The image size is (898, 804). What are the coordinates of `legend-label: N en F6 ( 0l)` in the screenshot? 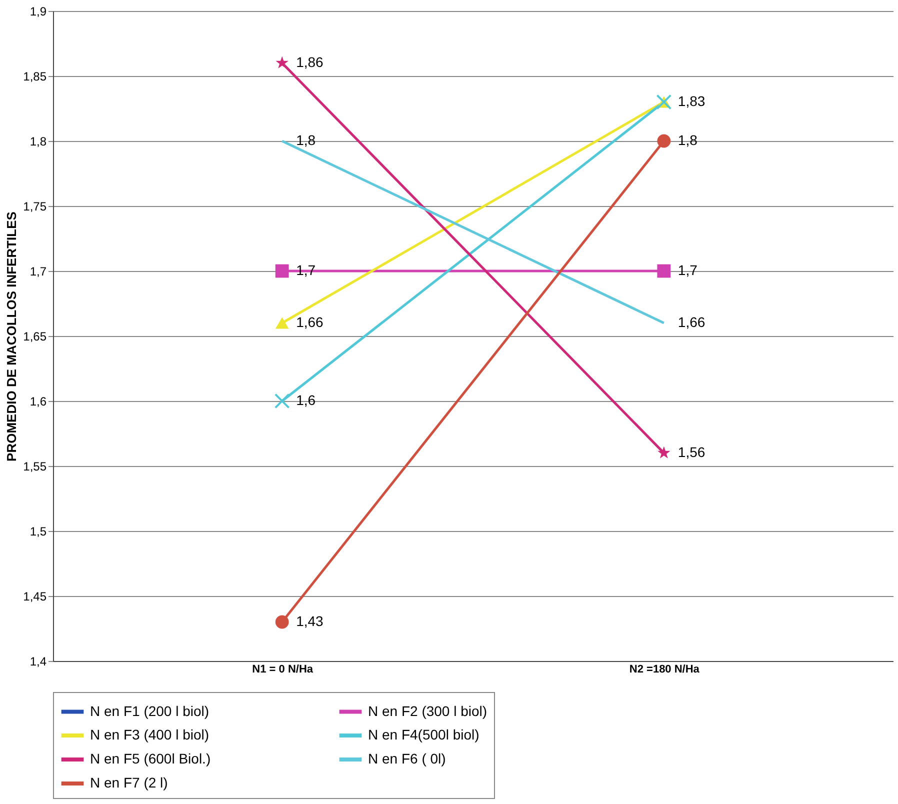 It's located at (407, 758).